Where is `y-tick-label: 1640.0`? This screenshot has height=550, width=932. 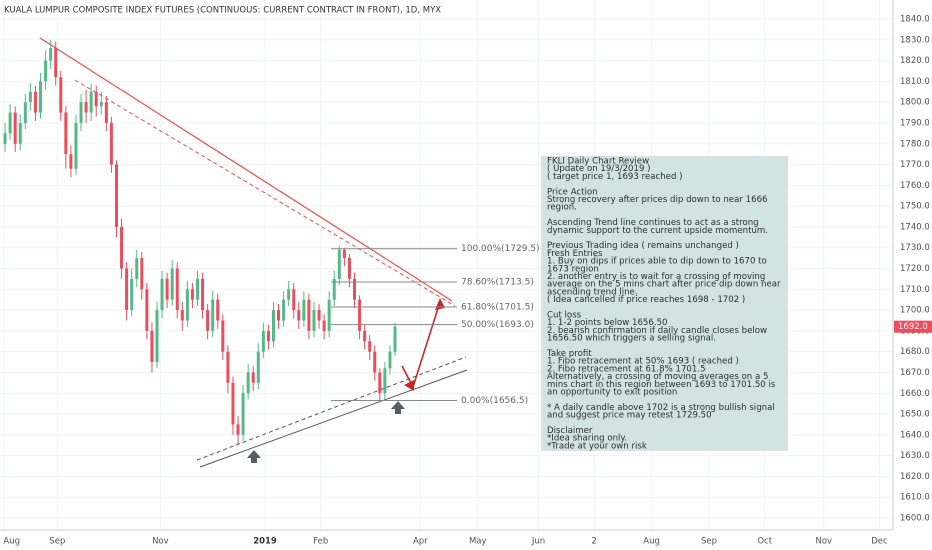
y-tick-label: 1640.0 is located at coordinates (915, 435).